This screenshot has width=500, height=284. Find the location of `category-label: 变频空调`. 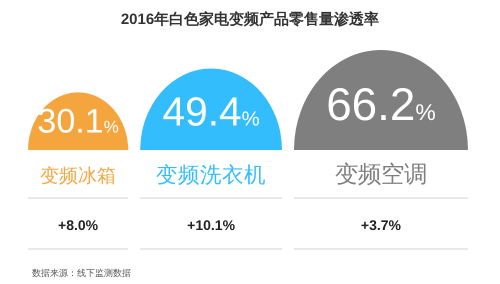

category-label: 变频空调 is located at coordinates (380, 174).